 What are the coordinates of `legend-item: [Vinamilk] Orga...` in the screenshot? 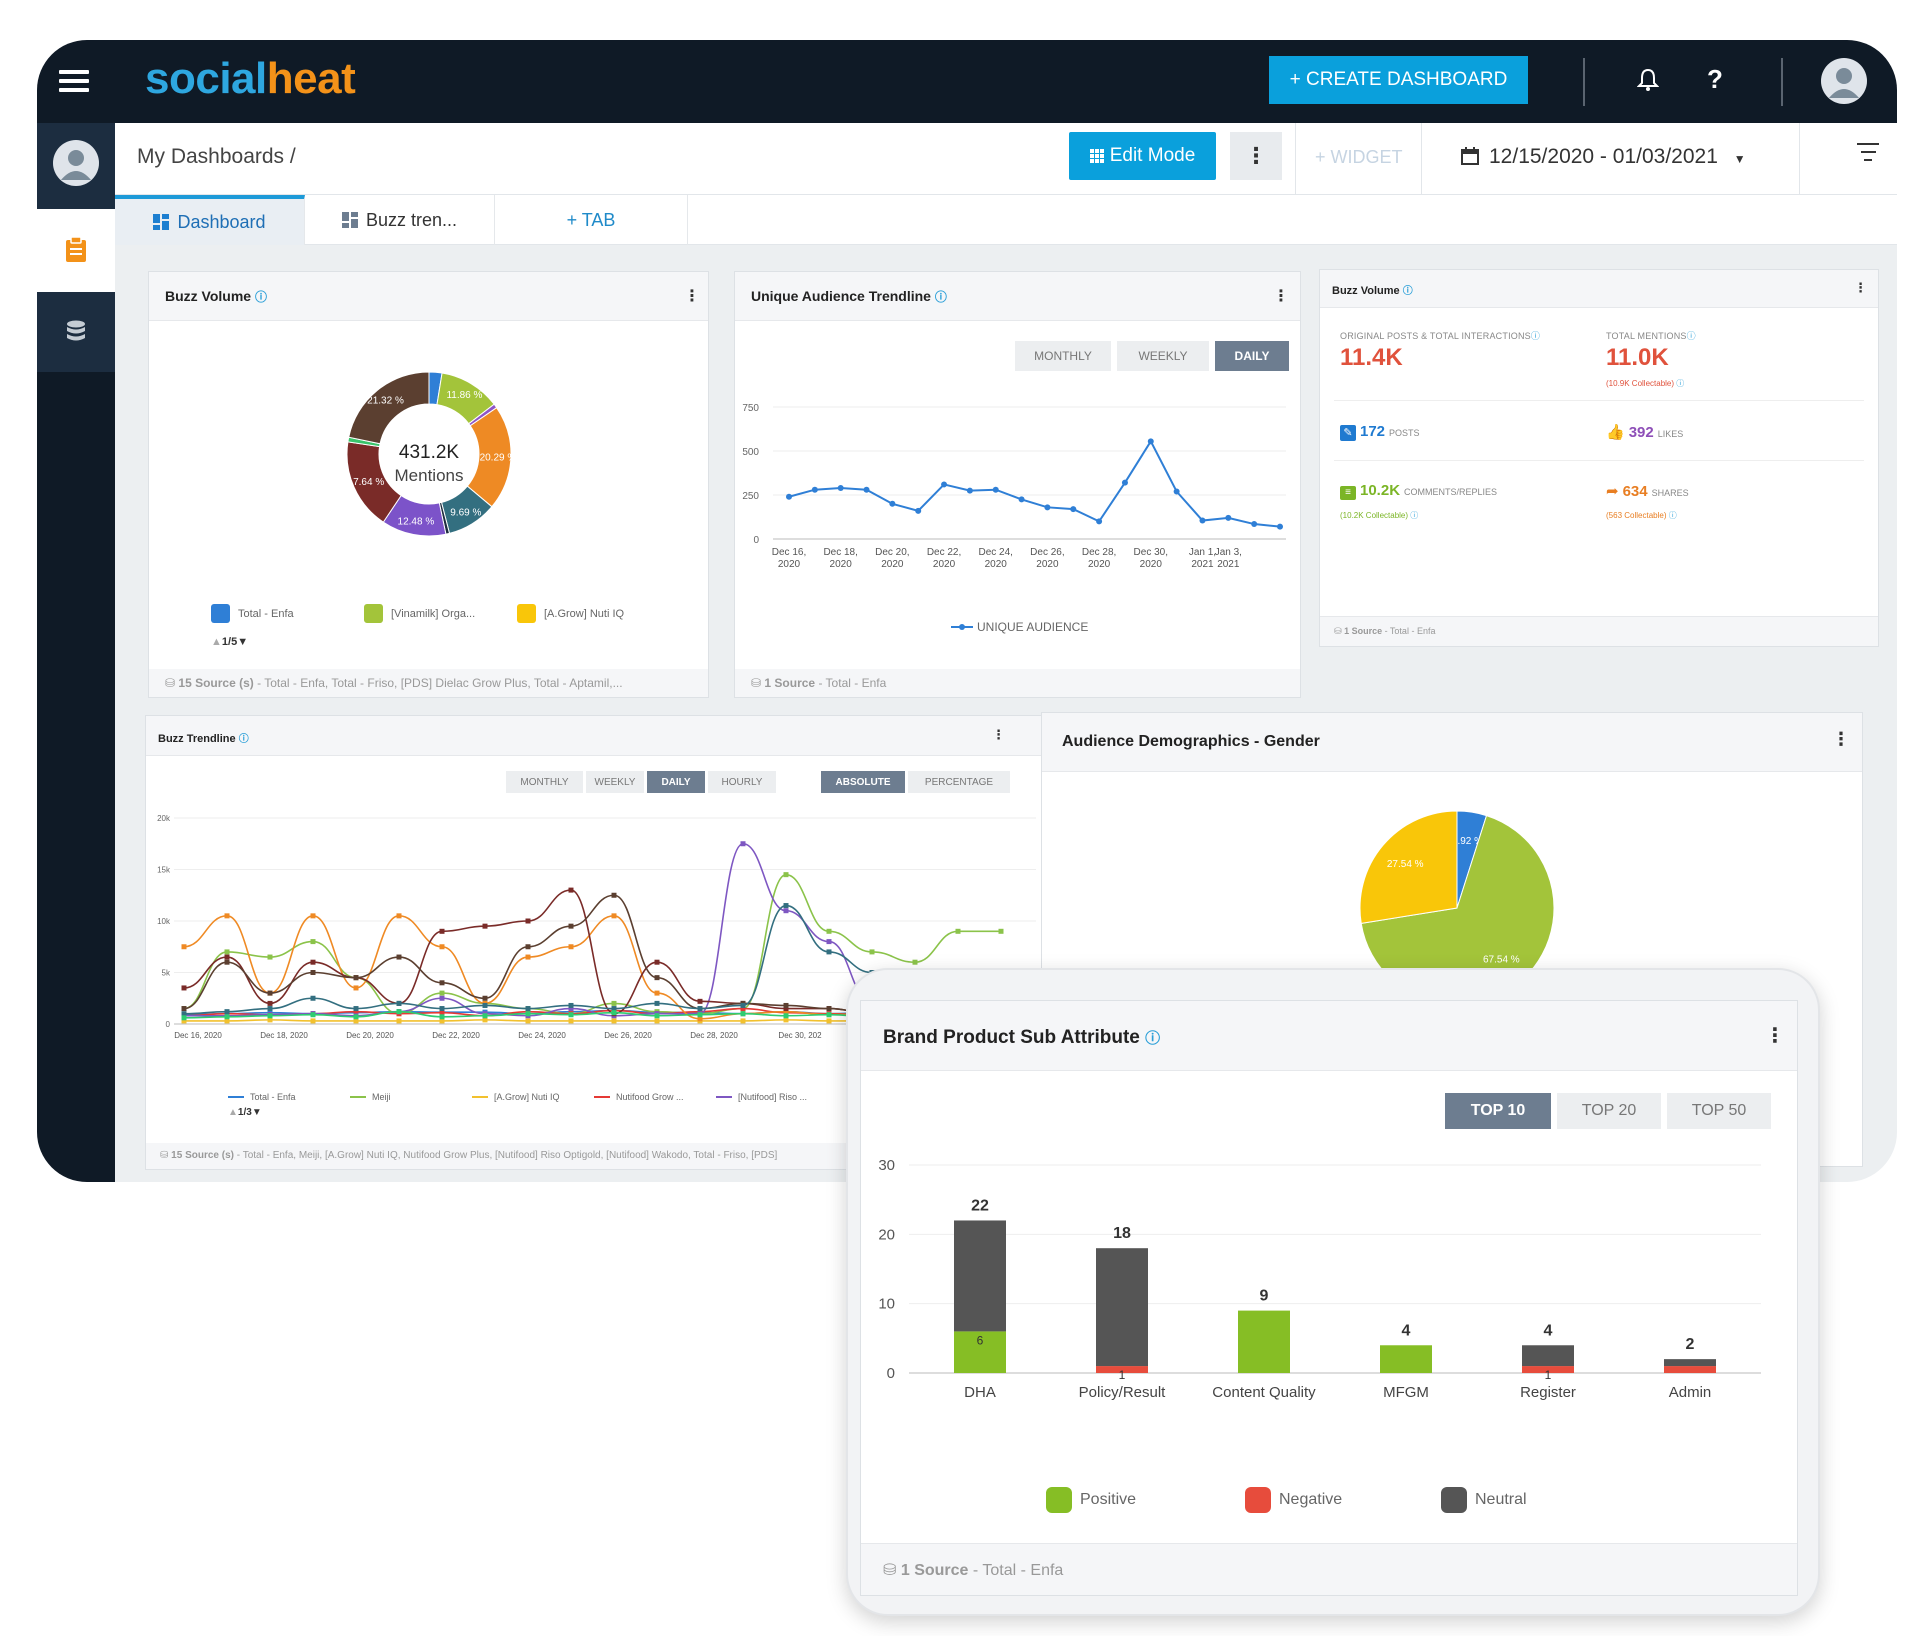 It's located at (419, 613).